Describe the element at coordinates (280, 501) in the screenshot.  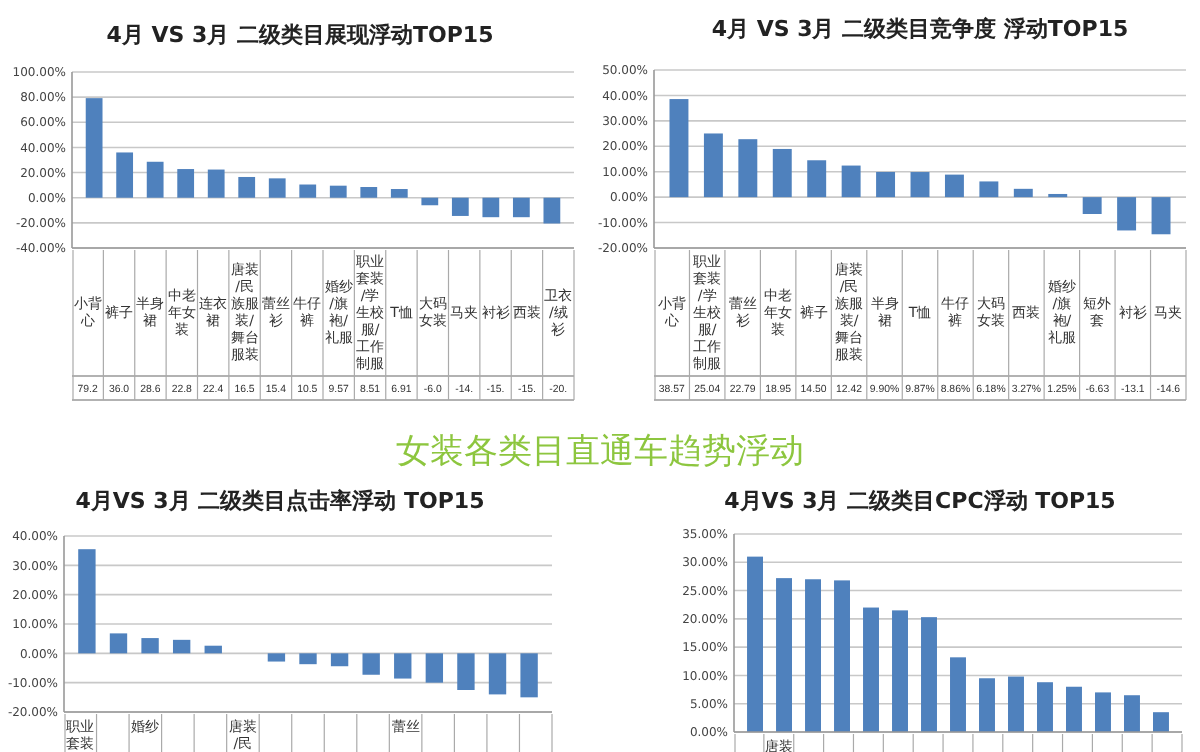
I see `chart-title: 4月VS 3月 二级类目点击率浮动 TOP15` at that location.